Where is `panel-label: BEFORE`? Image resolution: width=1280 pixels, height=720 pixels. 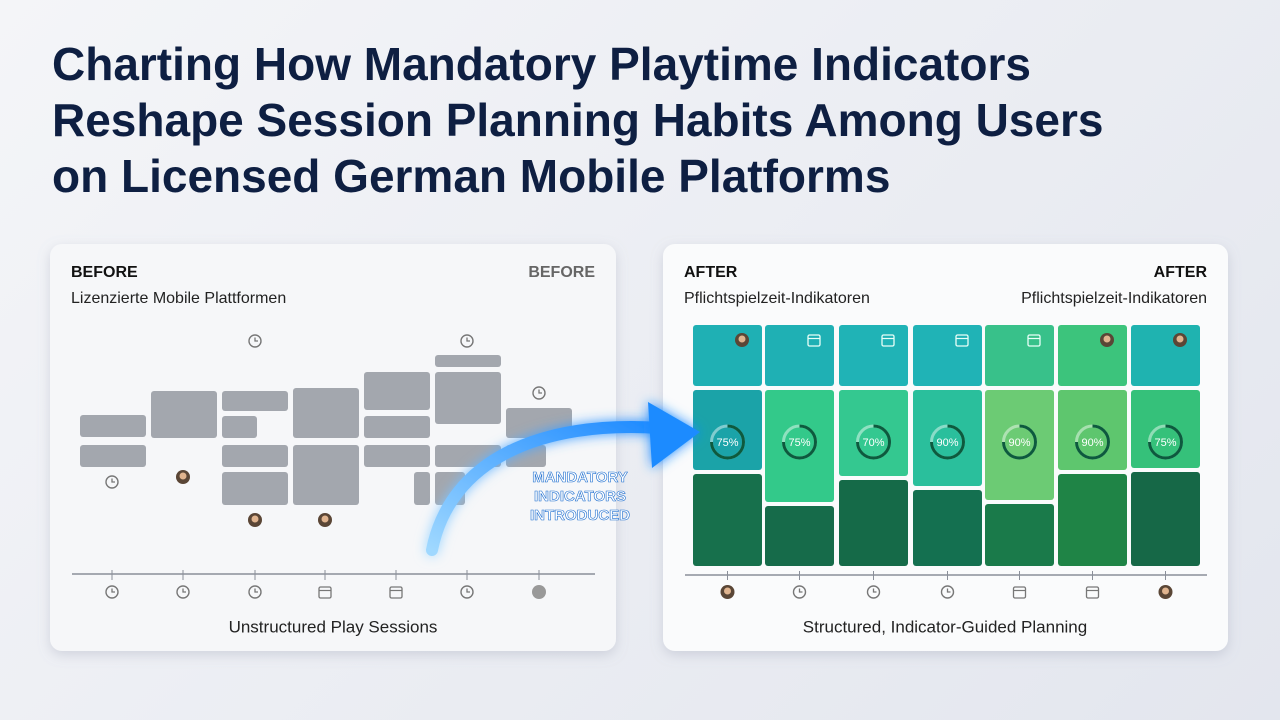
panel-label: BEFORE is located at coordinates (104, 272).